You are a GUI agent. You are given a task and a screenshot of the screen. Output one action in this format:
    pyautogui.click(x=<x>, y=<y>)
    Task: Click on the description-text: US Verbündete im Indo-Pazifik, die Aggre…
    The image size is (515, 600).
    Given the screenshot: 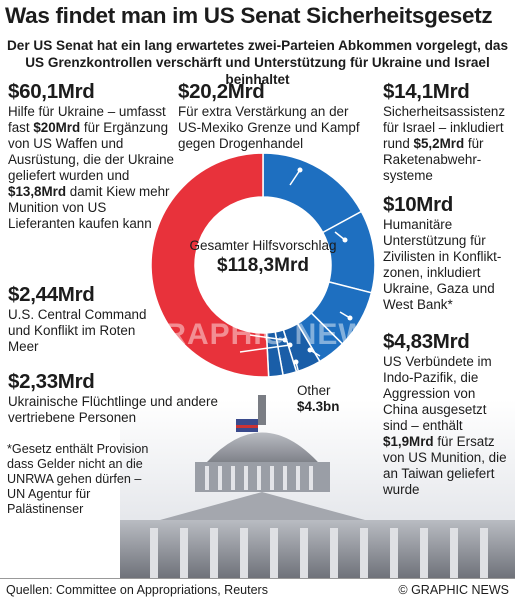 What is the action you would take?
    pyautogui.click(x=437, y=393)
    